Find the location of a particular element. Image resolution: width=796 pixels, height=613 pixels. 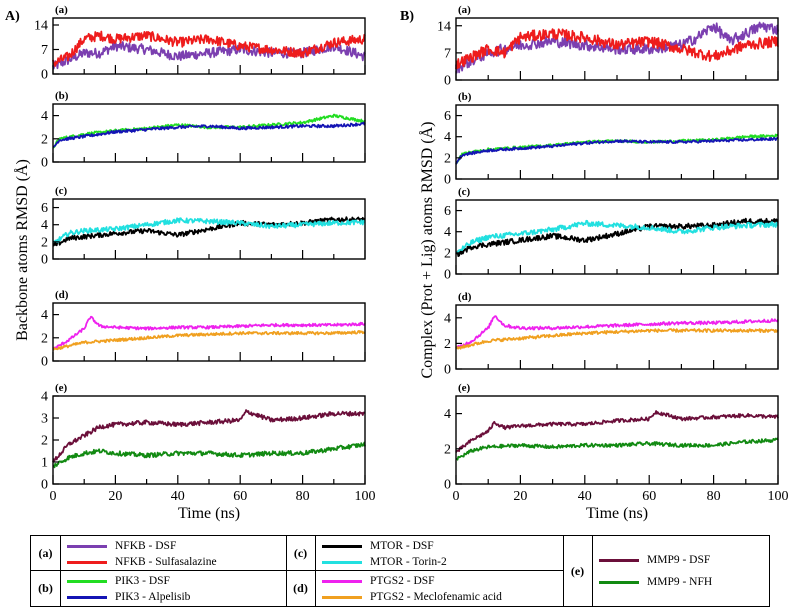

x-tick-label: 40 is located at coordinates (585, 496).